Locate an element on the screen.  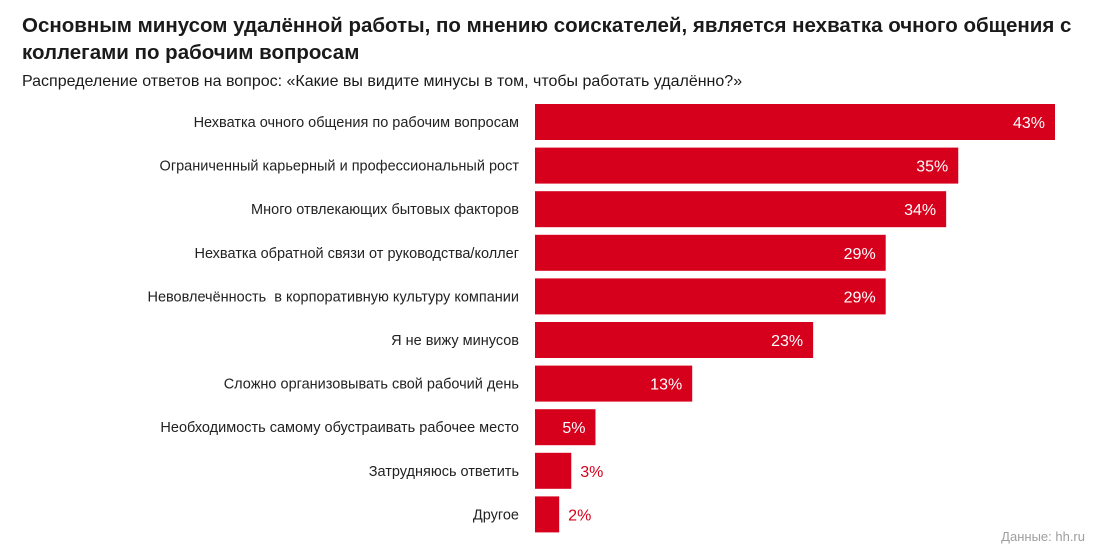
data-source: Данные: hh.ru is located at coordinates (1043, 536).